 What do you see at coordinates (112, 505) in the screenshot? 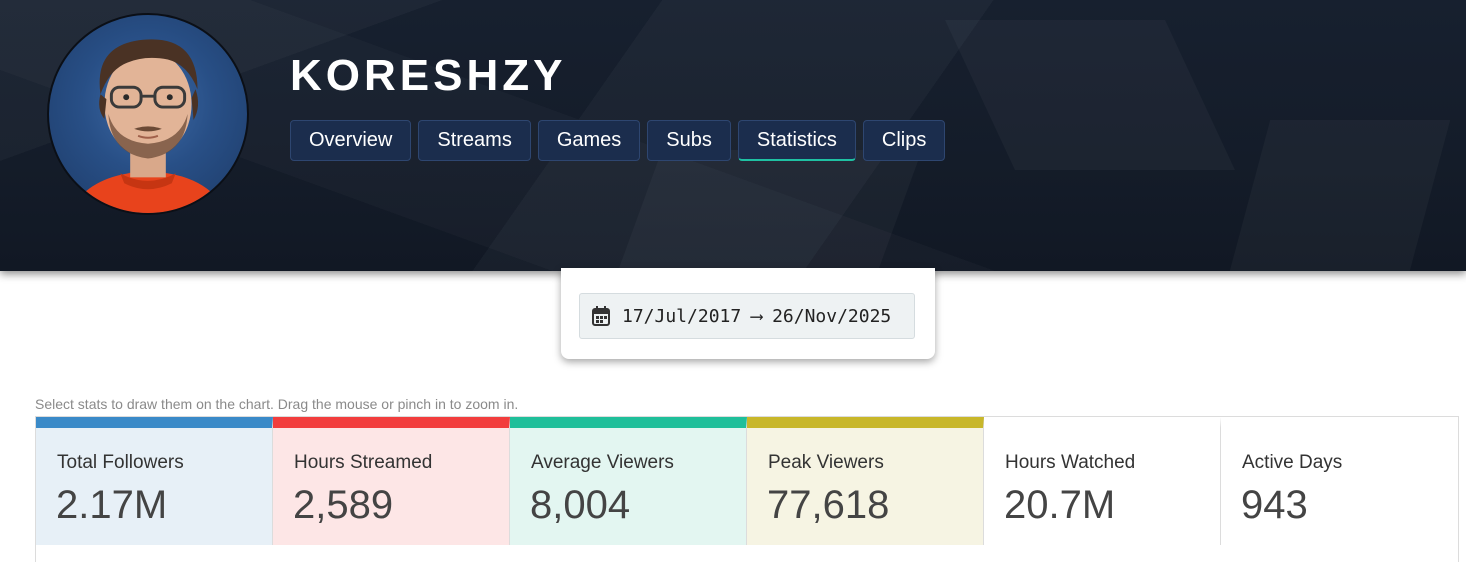
I see `stat-value: 2.17M` at bounding box center [112, 505].